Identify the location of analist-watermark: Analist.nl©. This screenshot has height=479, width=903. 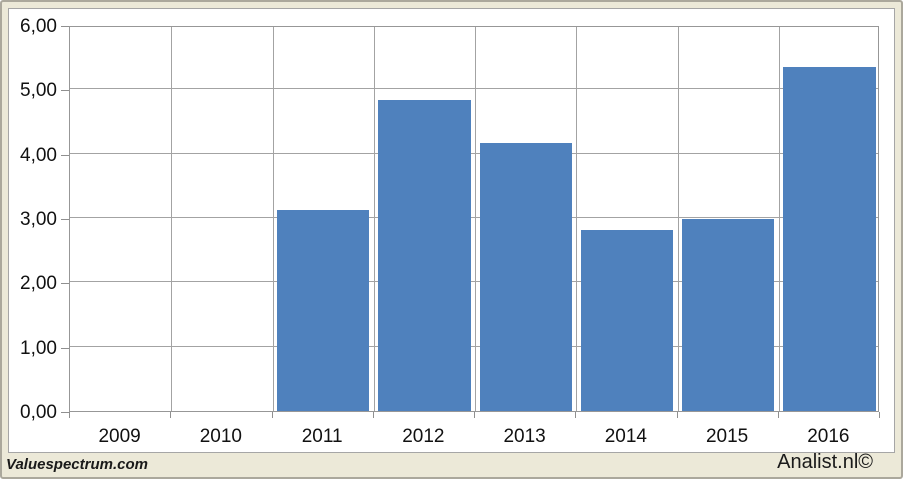
(825, 462).